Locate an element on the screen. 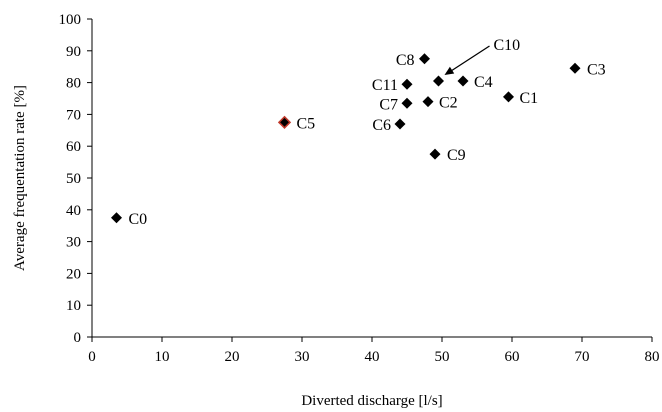  point-c6 is located at coordinates (400, 124).